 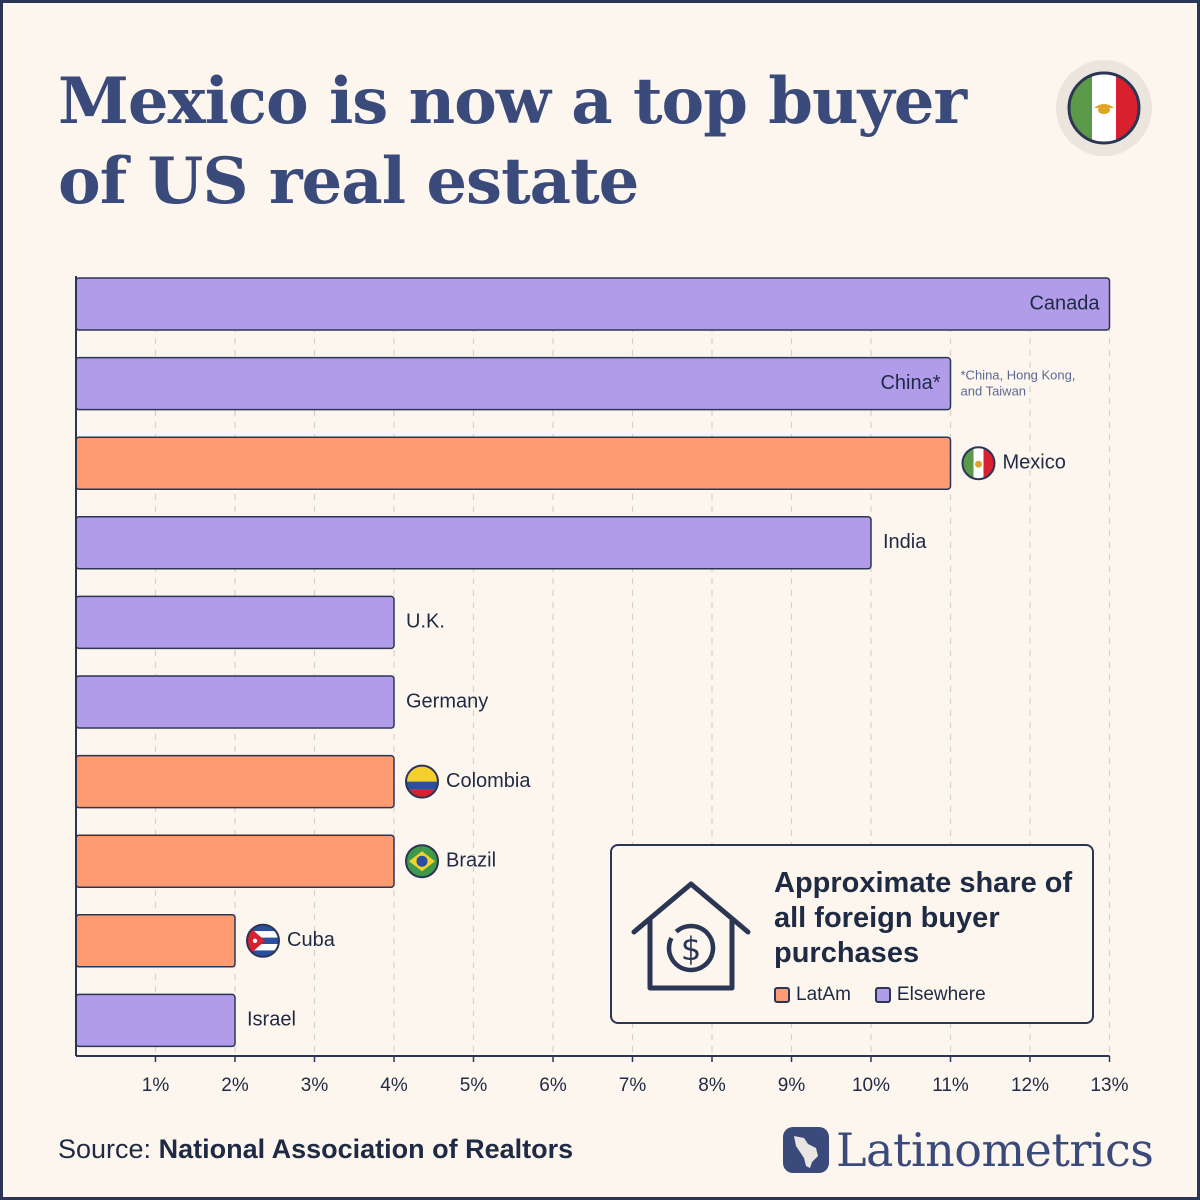 I want to click on brand-name: Latinometrics, so click(x=995, y=1150).